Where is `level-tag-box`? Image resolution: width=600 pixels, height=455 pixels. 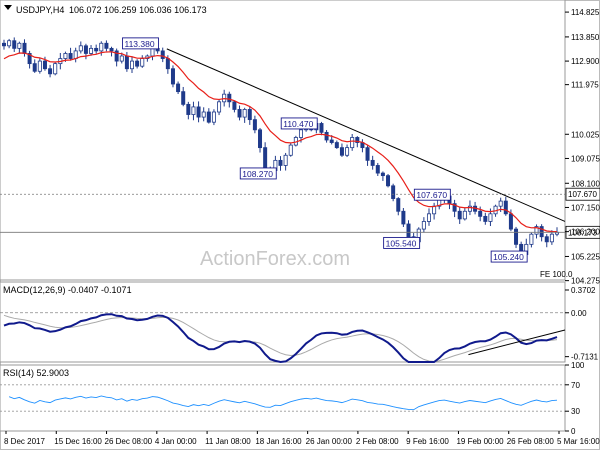 level-tag-box is located at coordinates (582, 232).